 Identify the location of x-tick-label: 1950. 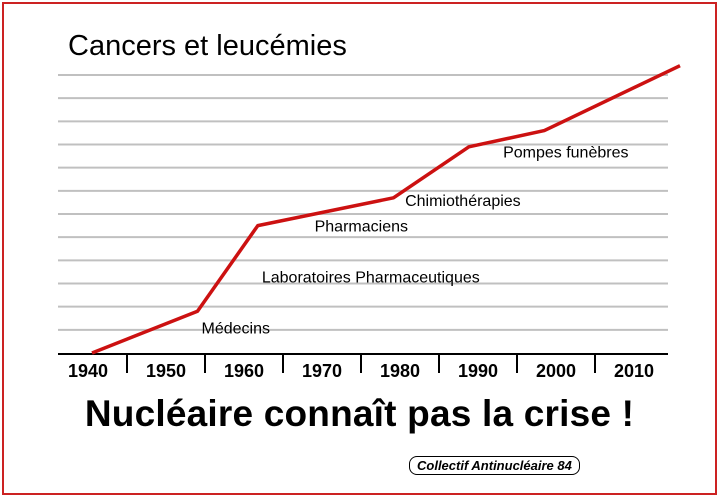
(166, 371).